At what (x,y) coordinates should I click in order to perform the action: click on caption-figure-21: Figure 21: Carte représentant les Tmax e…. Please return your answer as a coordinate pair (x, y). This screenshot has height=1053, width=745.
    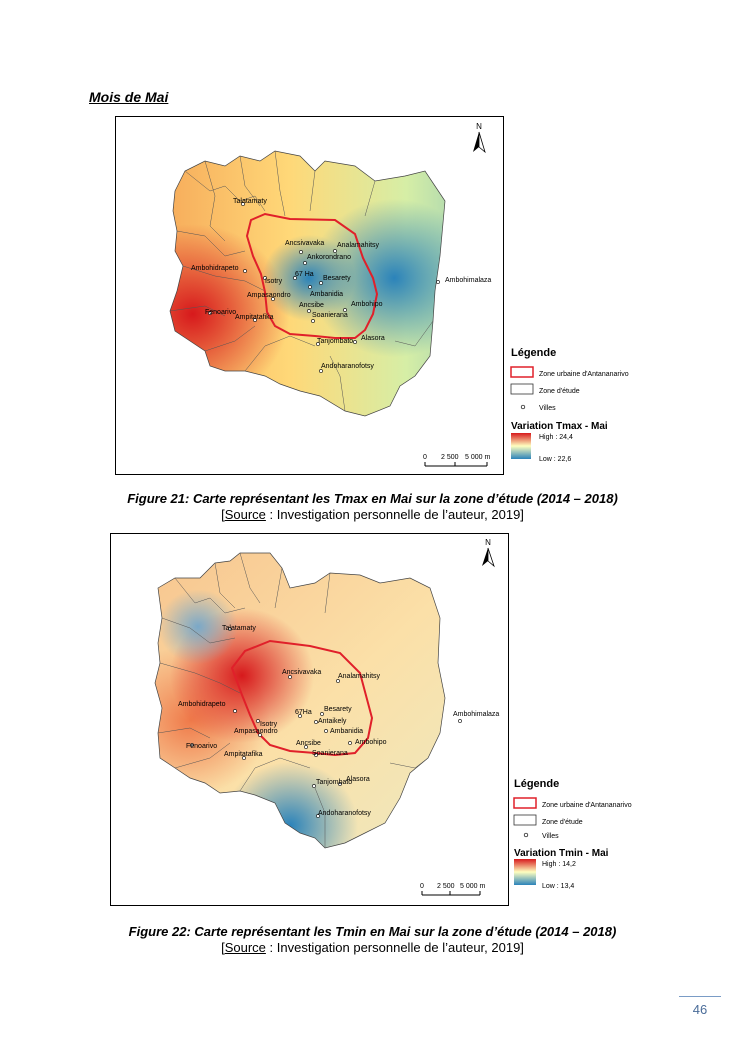
    Looking at the image, I should click on (372, 507).